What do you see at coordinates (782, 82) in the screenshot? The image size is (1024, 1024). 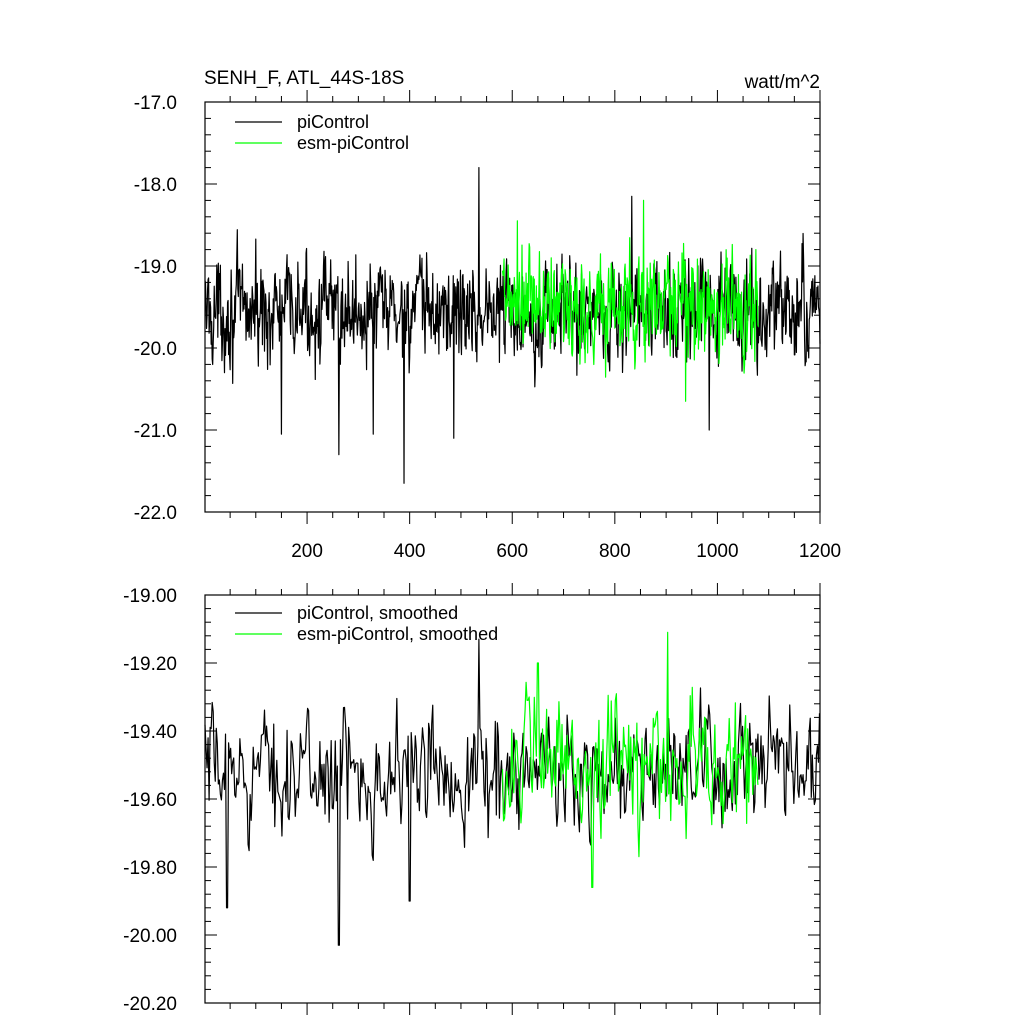 I see `top-panel-units: watt/m^2` at bounding box center [782, 82].